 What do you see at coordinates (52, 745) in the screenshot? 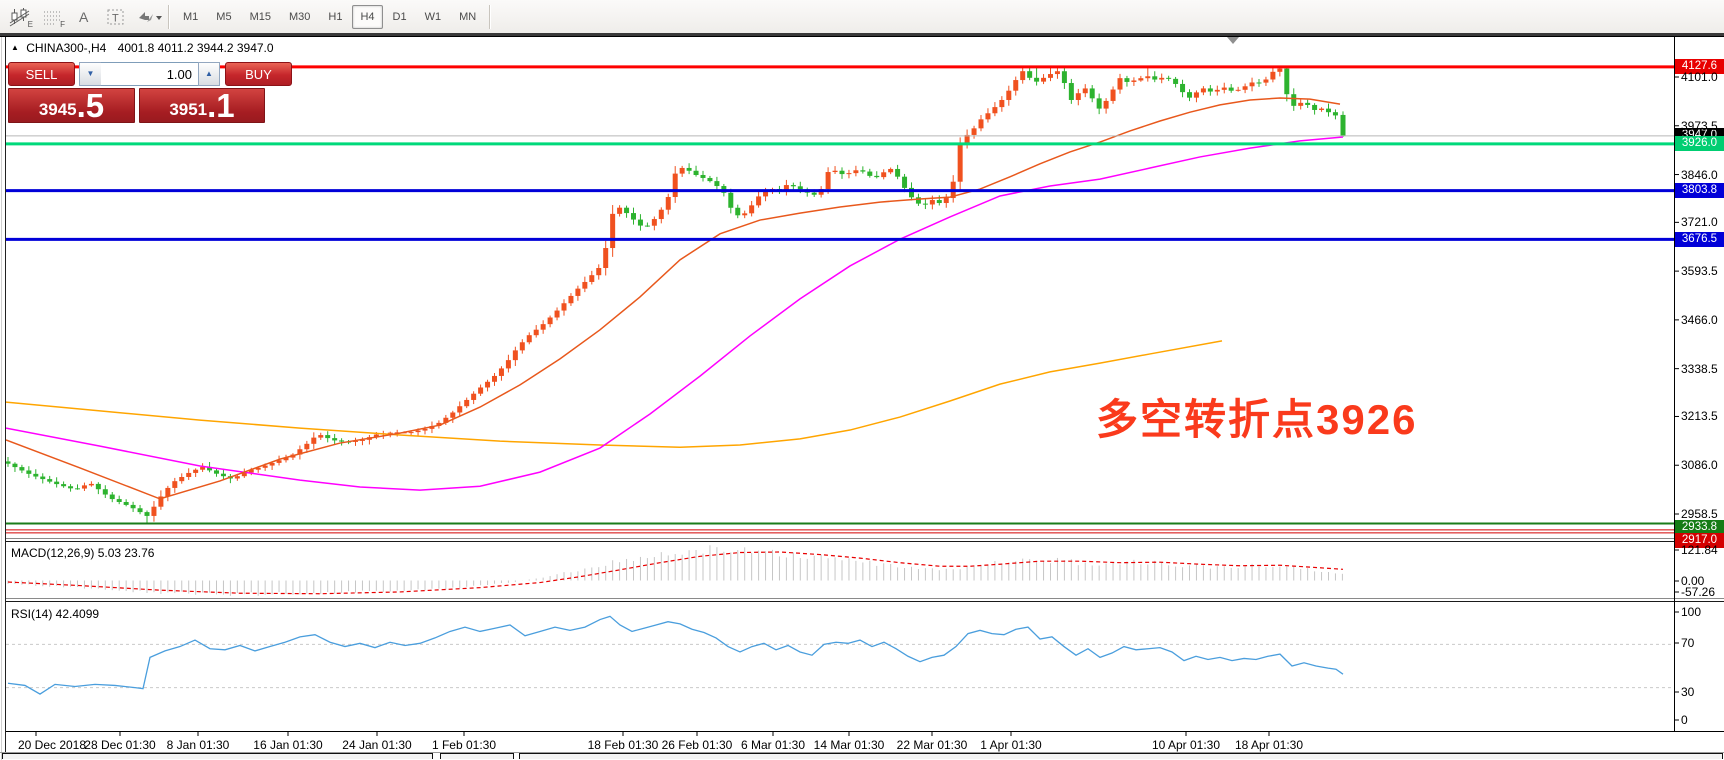
I see `time-axis-label: 20 Dec 2018` at bounding box center [52, 745].